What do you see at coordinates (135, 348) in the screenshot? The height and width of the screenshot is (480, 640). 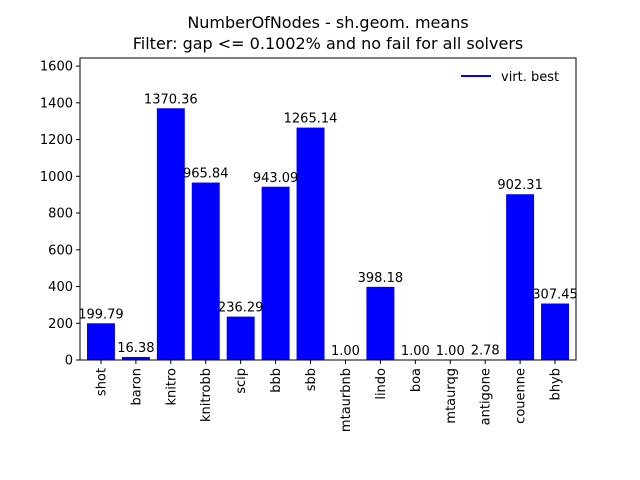 I see `value-label-baron: 16.38` at bounding box center [135, 348].